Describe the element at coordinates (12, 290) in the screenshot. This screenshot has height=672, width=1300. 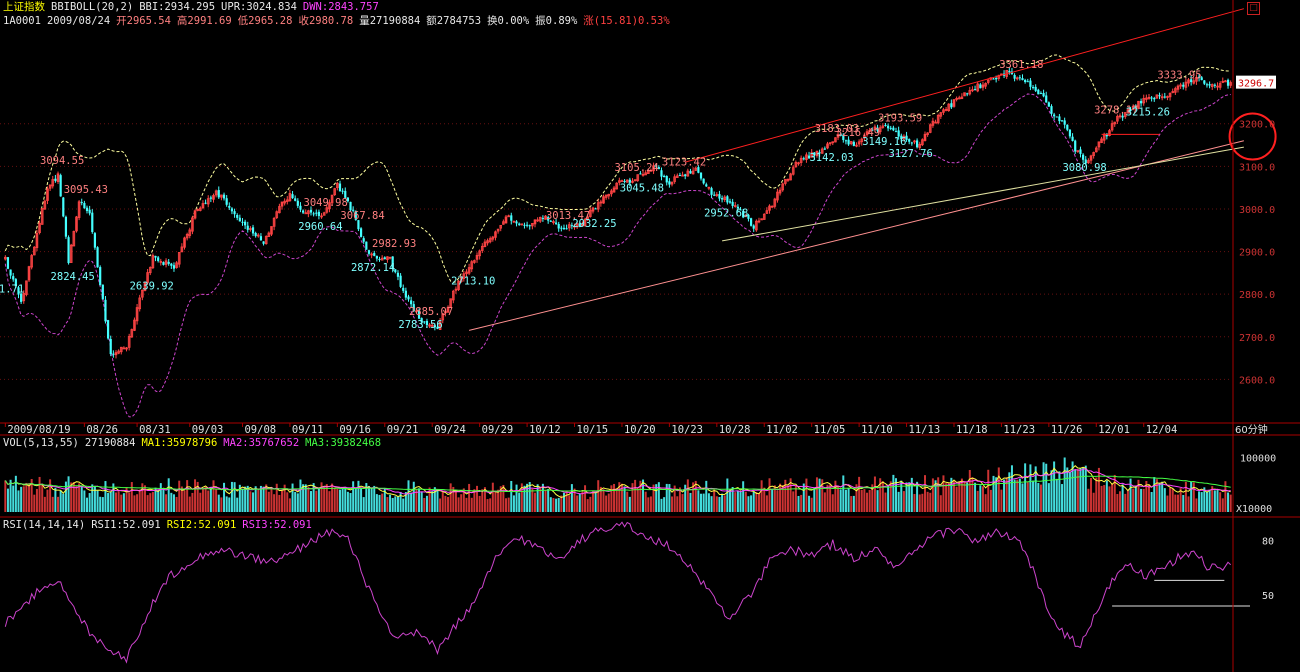
I see `price-annotation: 61.71` at that location.